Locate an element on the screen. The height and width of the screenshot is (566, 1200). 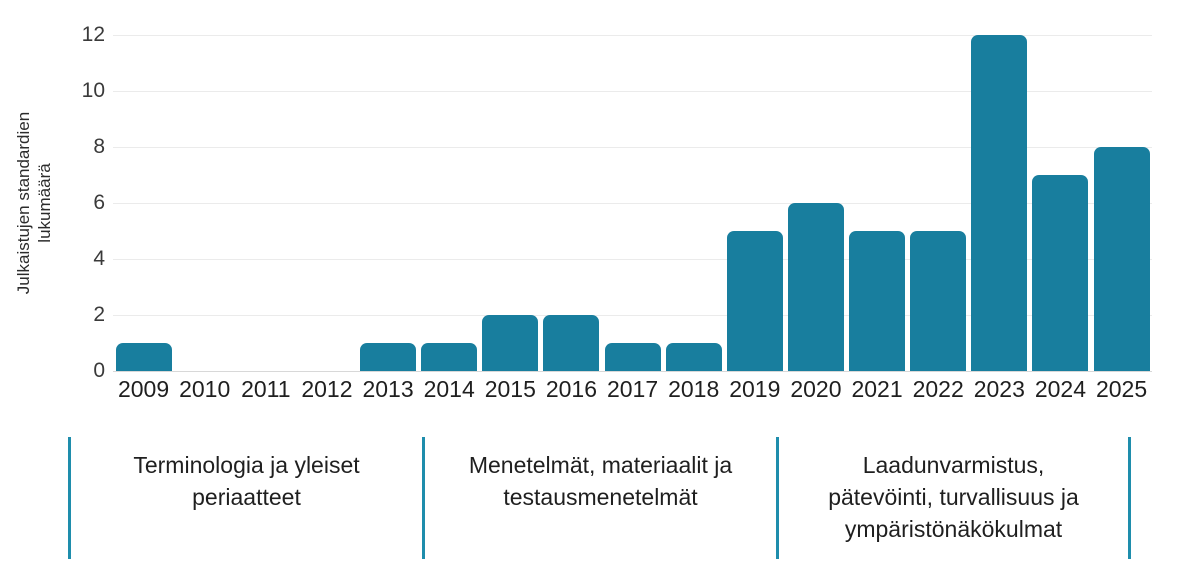
bar-2024 is located at coordinates (1060, 273).